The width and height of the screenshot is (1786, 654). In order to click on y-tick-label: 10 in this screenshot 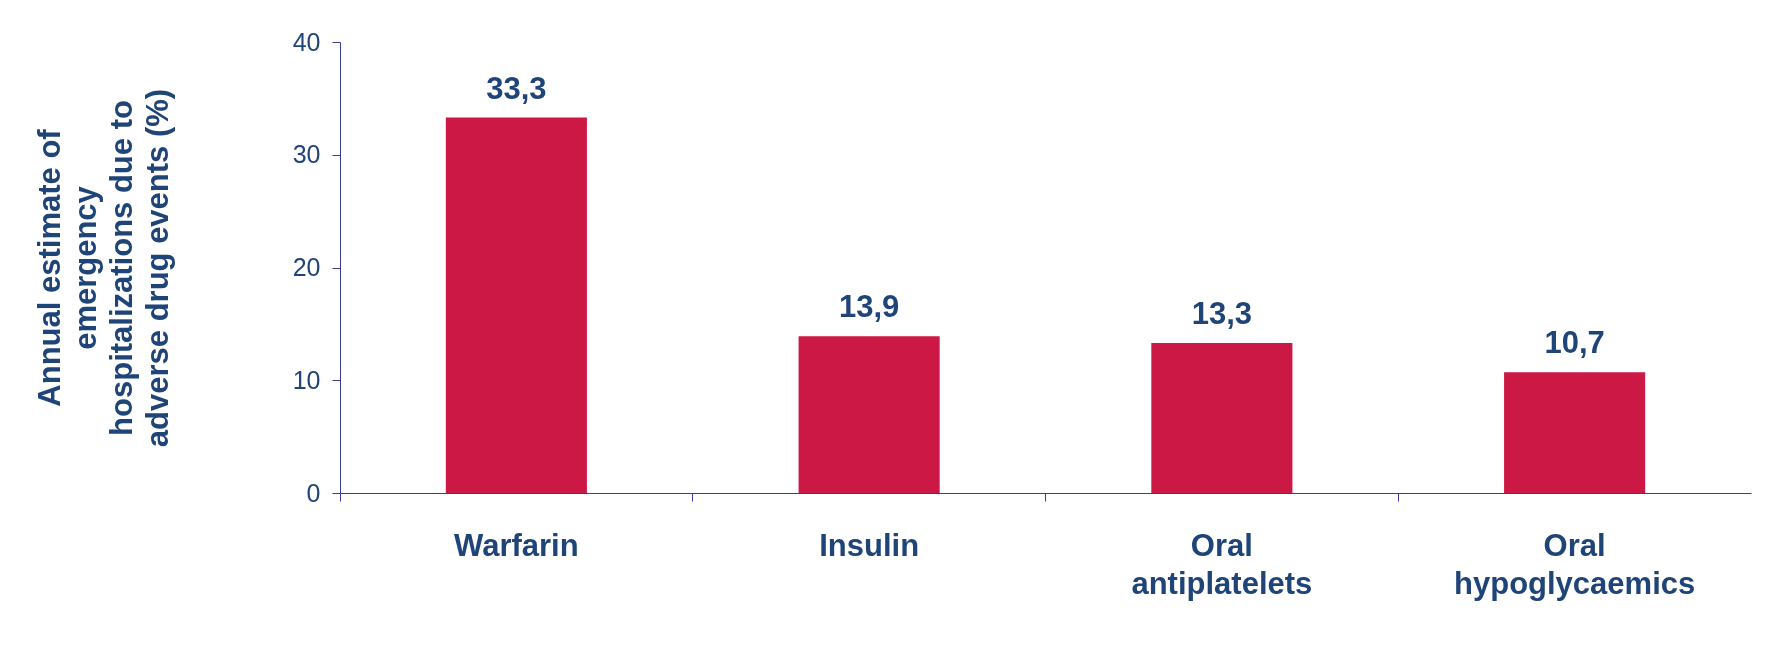, I will do `click(306, 379)`.